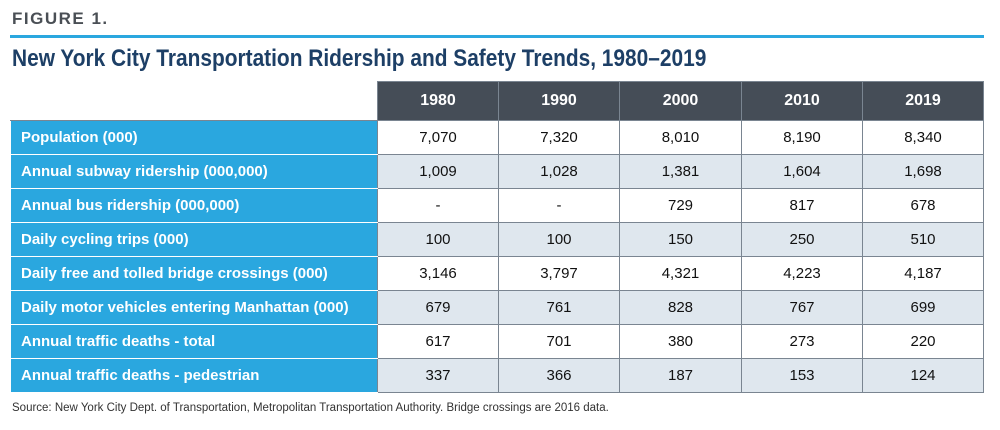 The height and width of the screenshot is (430, 1000). What do you see at coordinates (559, 273) in the screenshot?
I see `table-cell: 3,797` at bounding box center [559, 273].